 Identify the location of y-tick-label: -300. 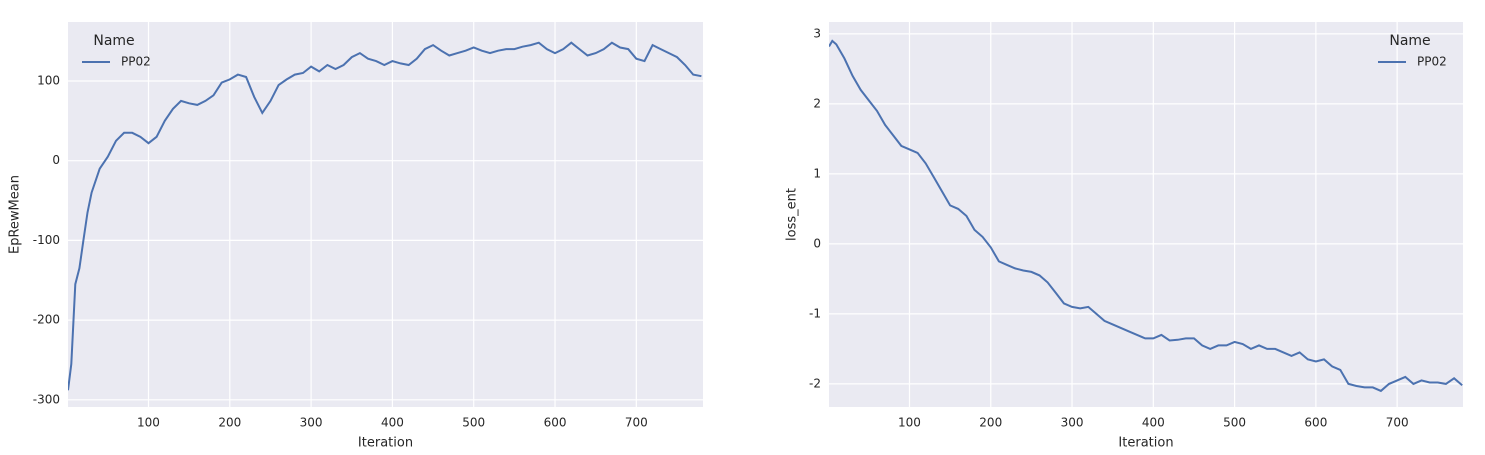
(46, 399).